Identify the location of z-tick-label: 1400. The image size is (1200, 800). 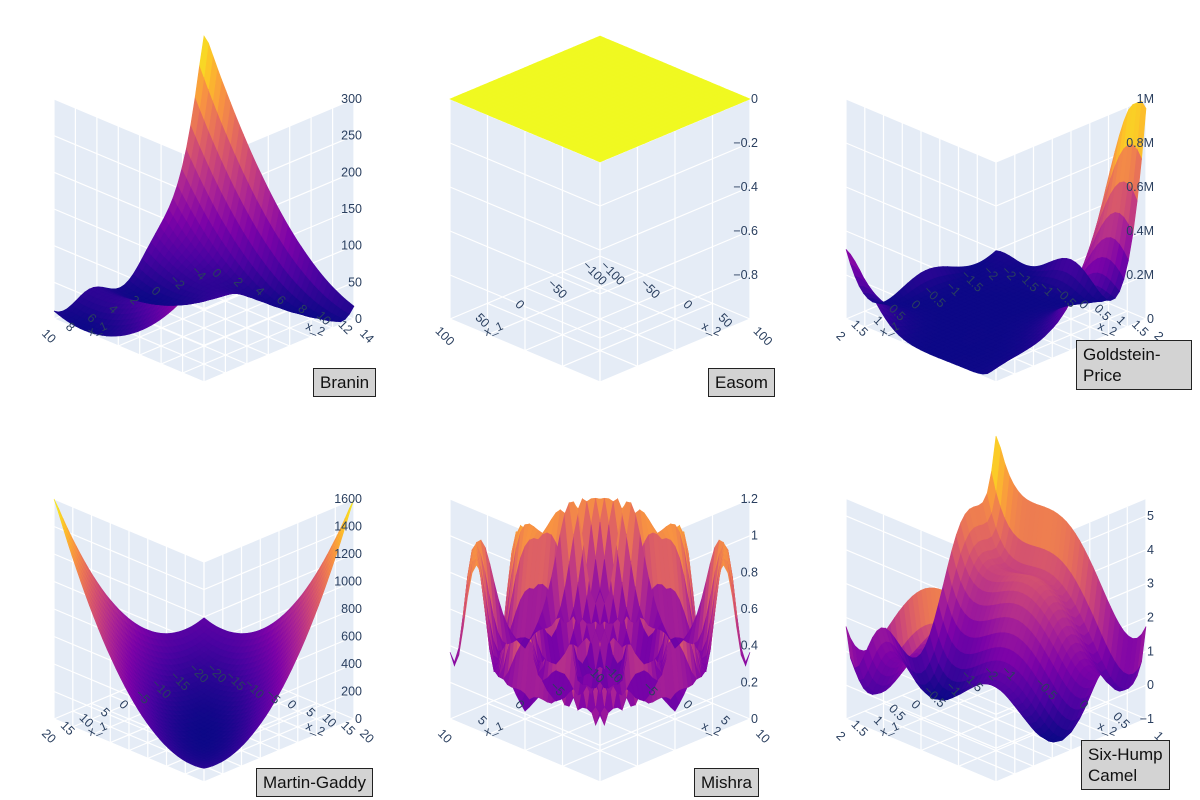
(348, 527).